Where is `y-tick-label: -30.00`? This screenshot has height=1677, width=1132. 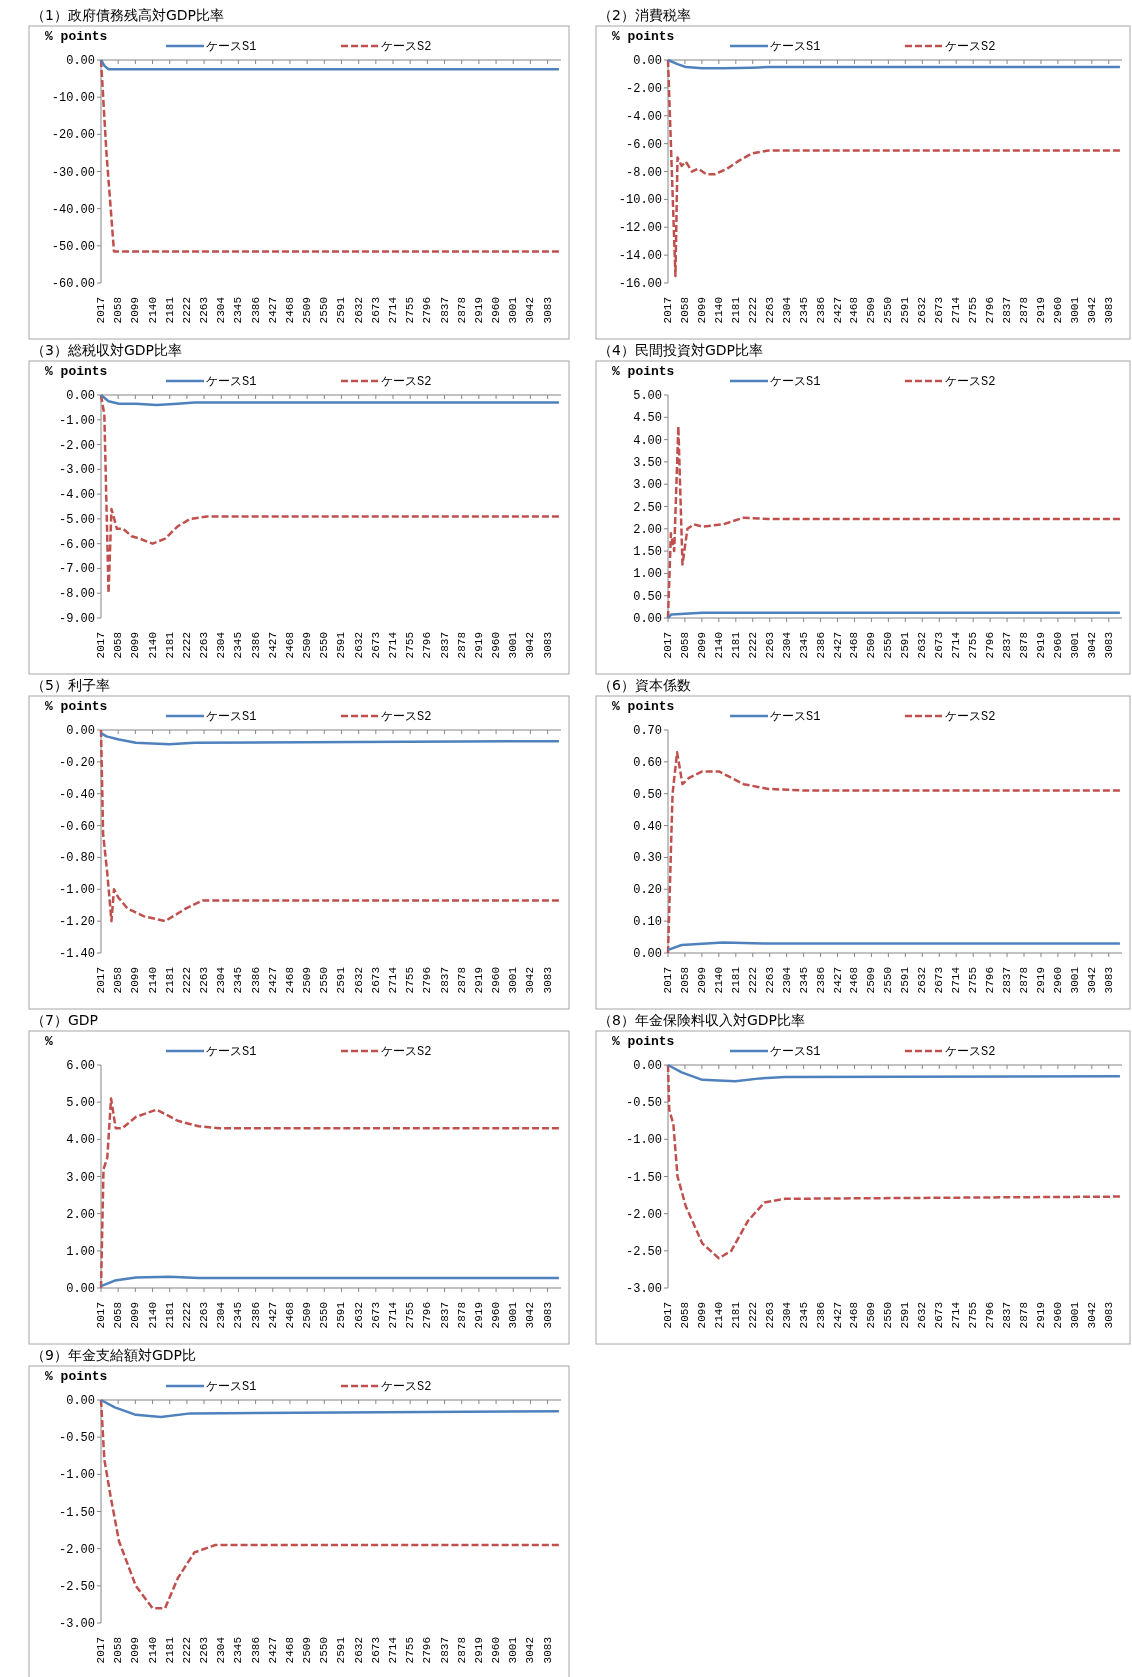 y-tick-label: -30.00 is located at coordinates (73, 172).